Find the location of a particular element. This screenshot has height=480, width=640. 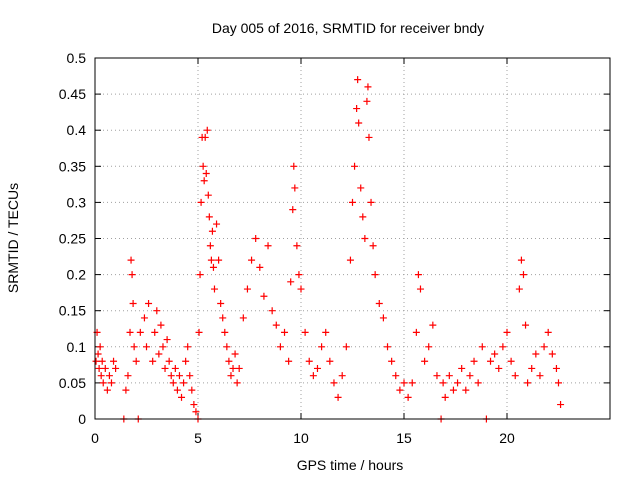

x-tick-label: 0 is located at coordinates (95, 438).